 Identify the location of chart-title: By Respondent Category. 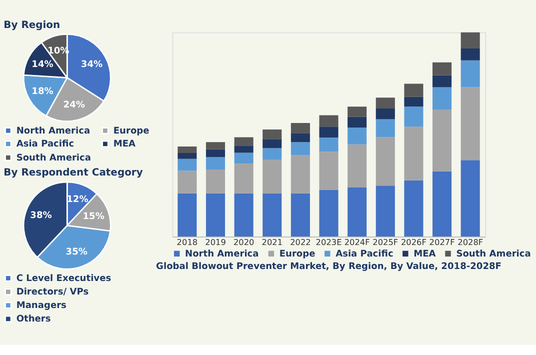
(74, 173).